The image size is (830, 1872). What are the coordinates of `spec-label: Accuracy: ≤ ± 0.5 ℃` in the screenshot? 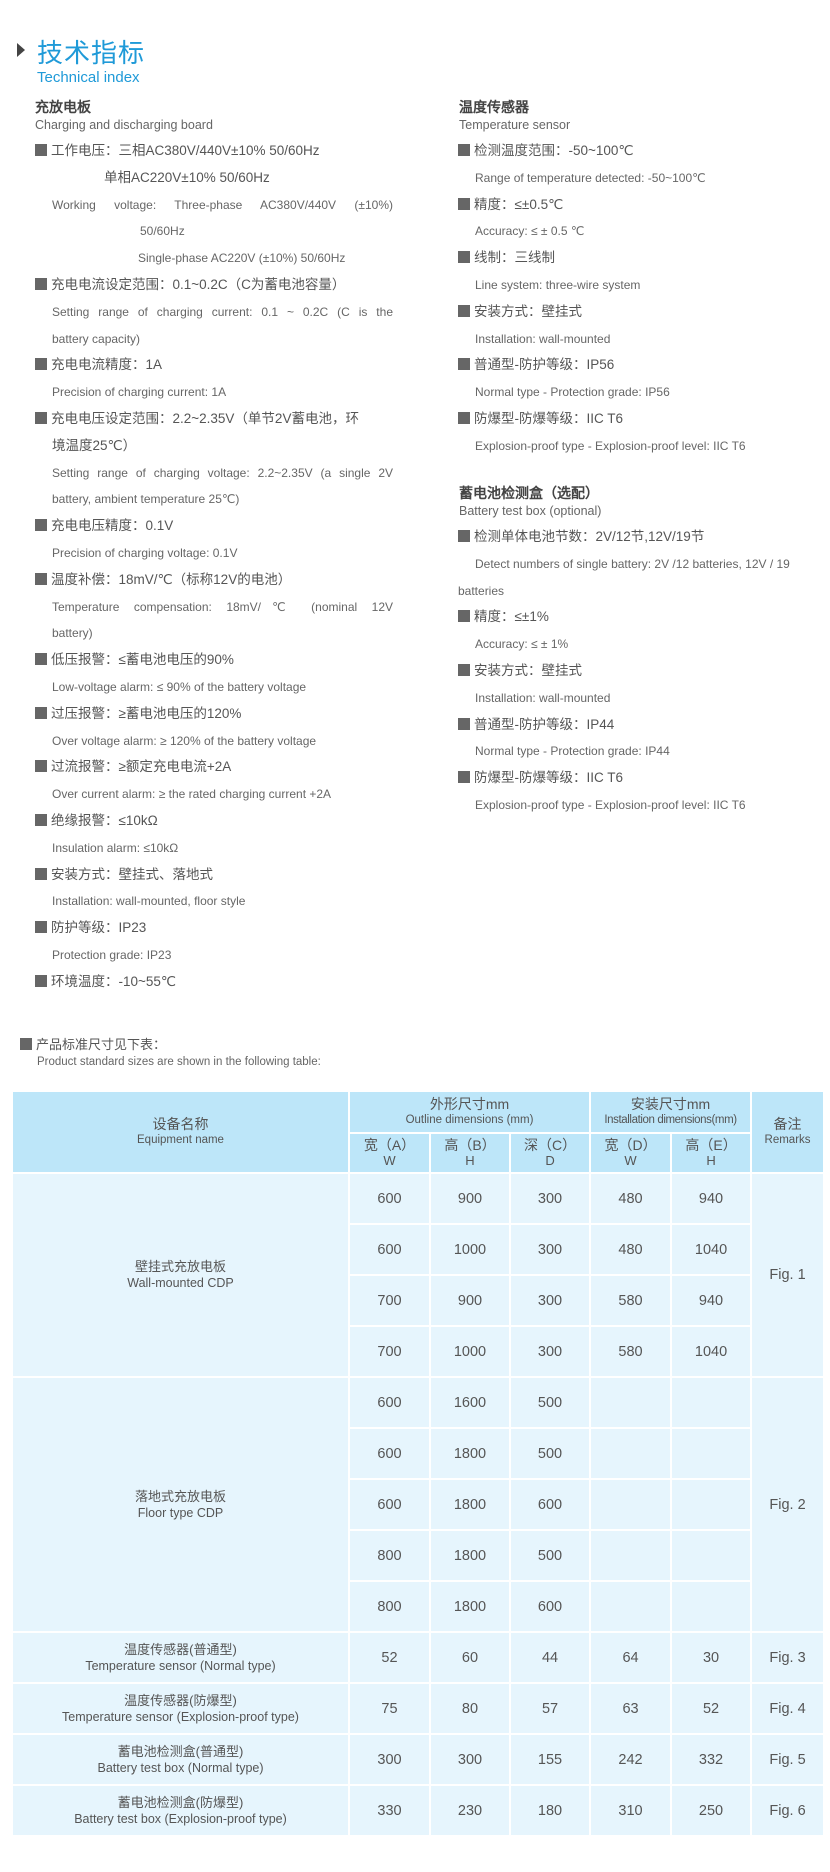 It's located at (530, 231).